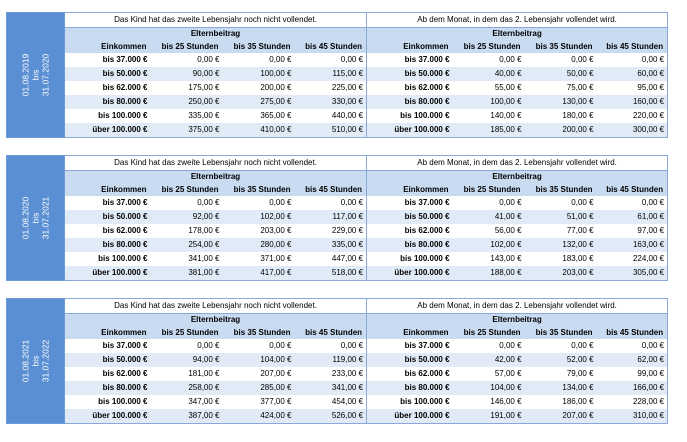 This screenshot has height=442, width=687. I want to click on fee-cell: 183,00 €, so click(560, 259).